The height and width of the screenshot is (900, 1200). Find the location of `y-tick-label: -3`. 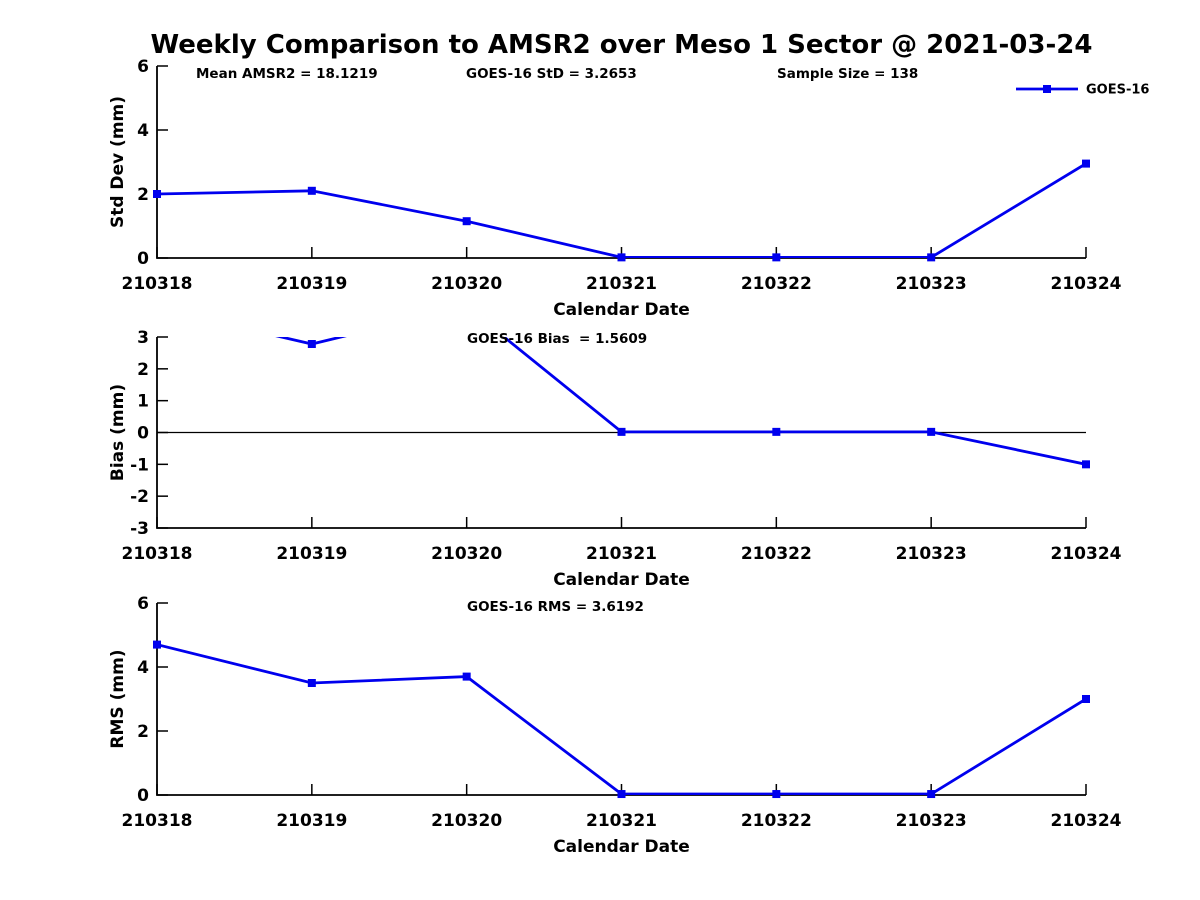

y-tick-label: -3 is located at coordinates (139, 529).